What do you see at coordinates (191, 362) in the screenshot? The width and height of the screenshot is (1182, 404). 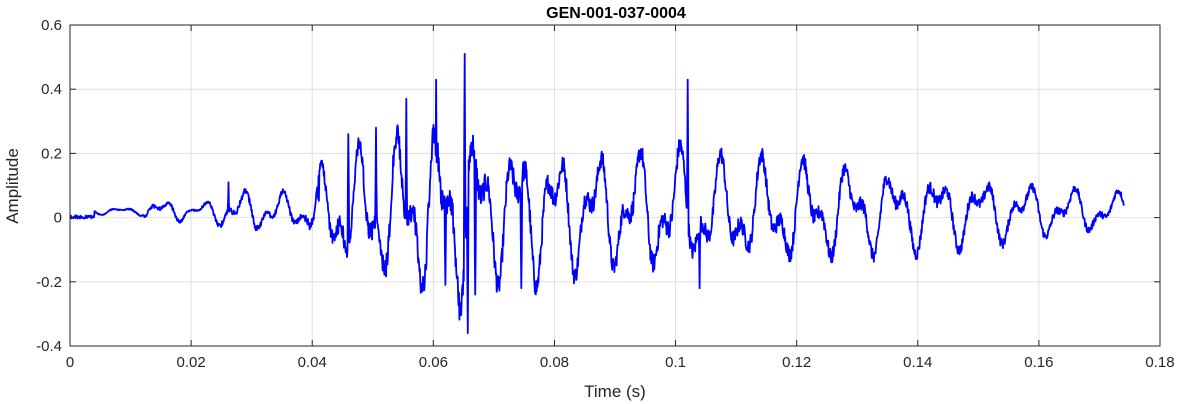 I see `x-tick-label: 0.02` at bounding box center [191, 362].